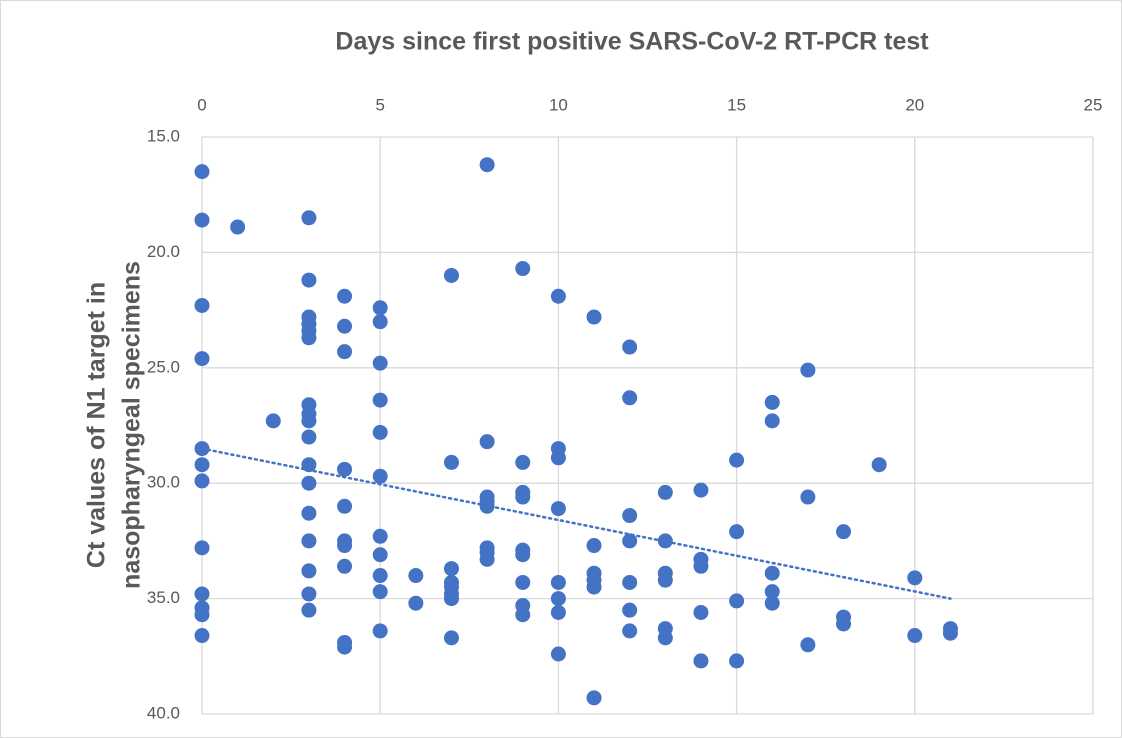 The image size is (1122, 738). Describe the element at coordinates (163, 251) in the screenshot. I see `y-tick-label: 20.0` at that location.